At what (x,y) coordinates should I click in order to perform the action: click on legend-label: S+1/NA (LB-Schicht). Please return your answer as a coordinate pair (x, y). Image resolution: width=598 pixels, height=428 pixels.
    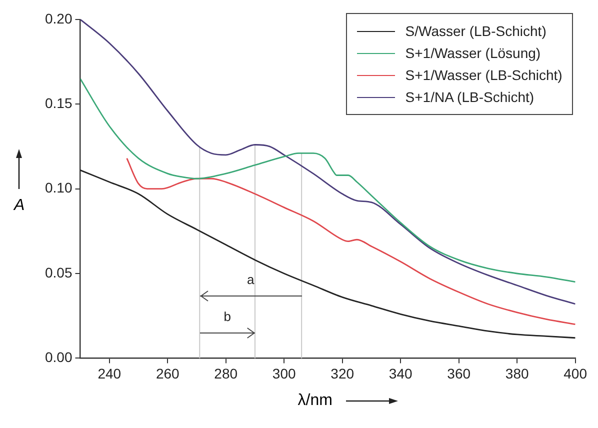
    Looking at the image, I should click on (469, 98).